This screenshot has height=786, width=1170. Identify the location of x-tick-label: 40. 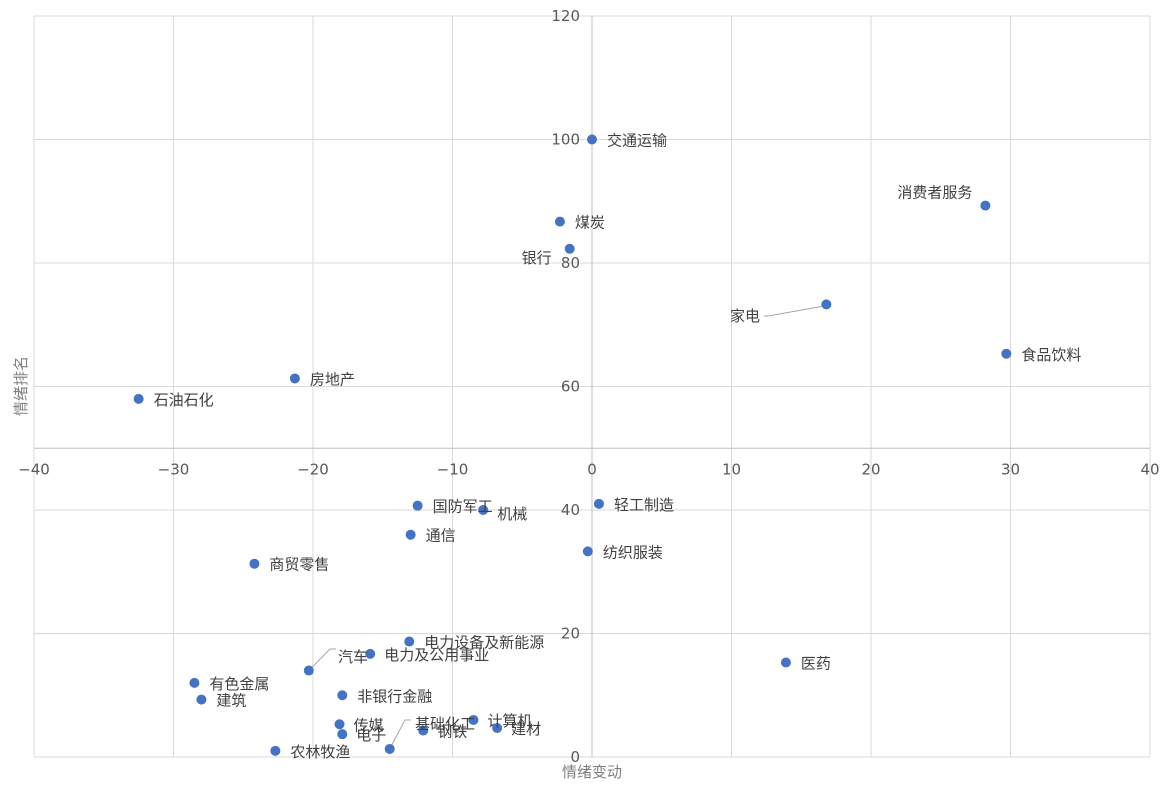
(1149, 469).